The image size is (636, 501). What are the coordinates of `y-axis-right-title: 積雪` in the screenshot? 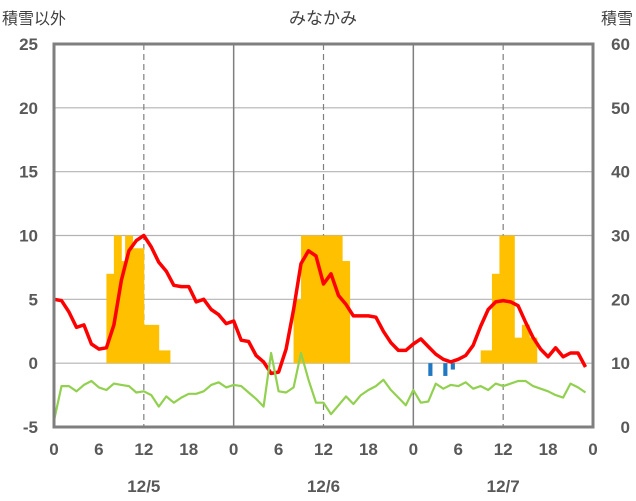 It's located at (617, 18).